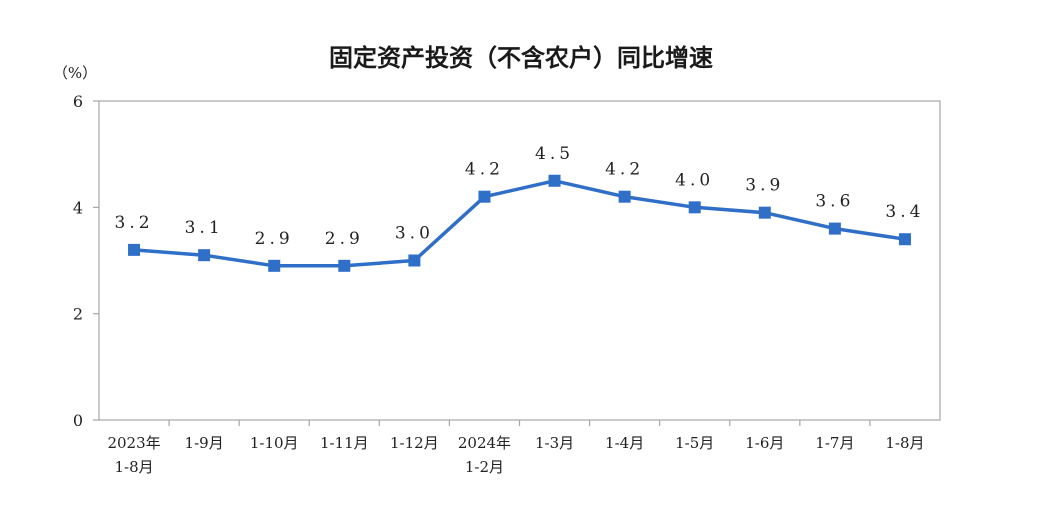  What do you see at coordinates (78, 420) in the screenshot?
I see `y-tick-label: 0` at bounding box center [78, 420].